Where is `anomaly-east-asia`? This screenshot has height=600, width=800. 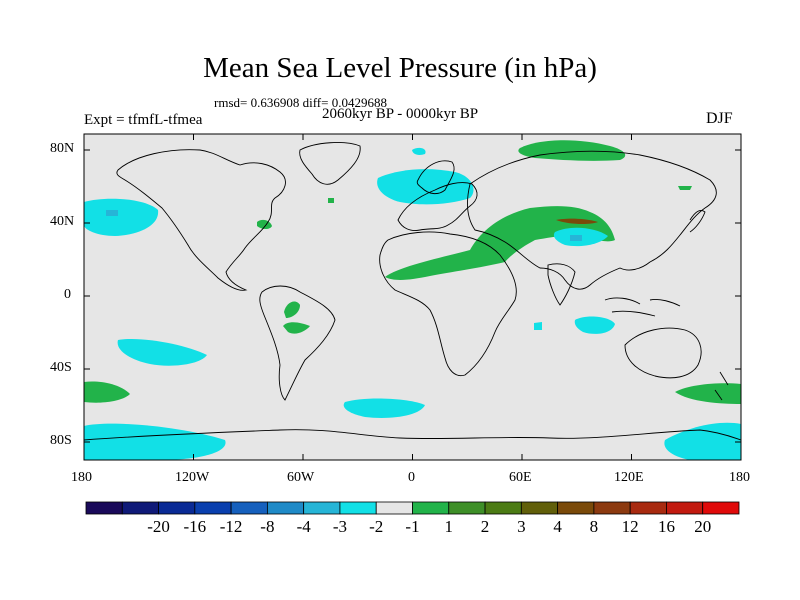 anomaly-east-asia is located at coordinates (685, 188).